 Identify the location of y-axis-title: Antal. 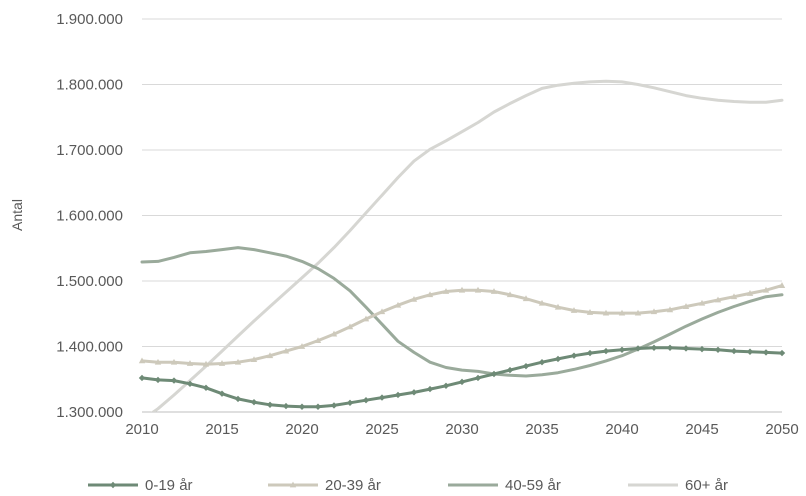
(17, 215).